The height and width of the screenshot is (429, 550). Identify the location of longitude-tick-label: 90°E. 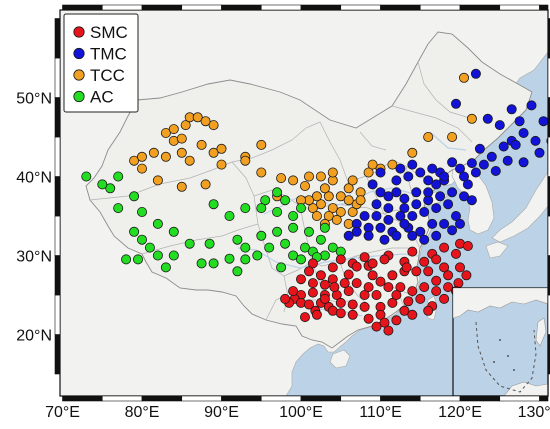
(221, 412).